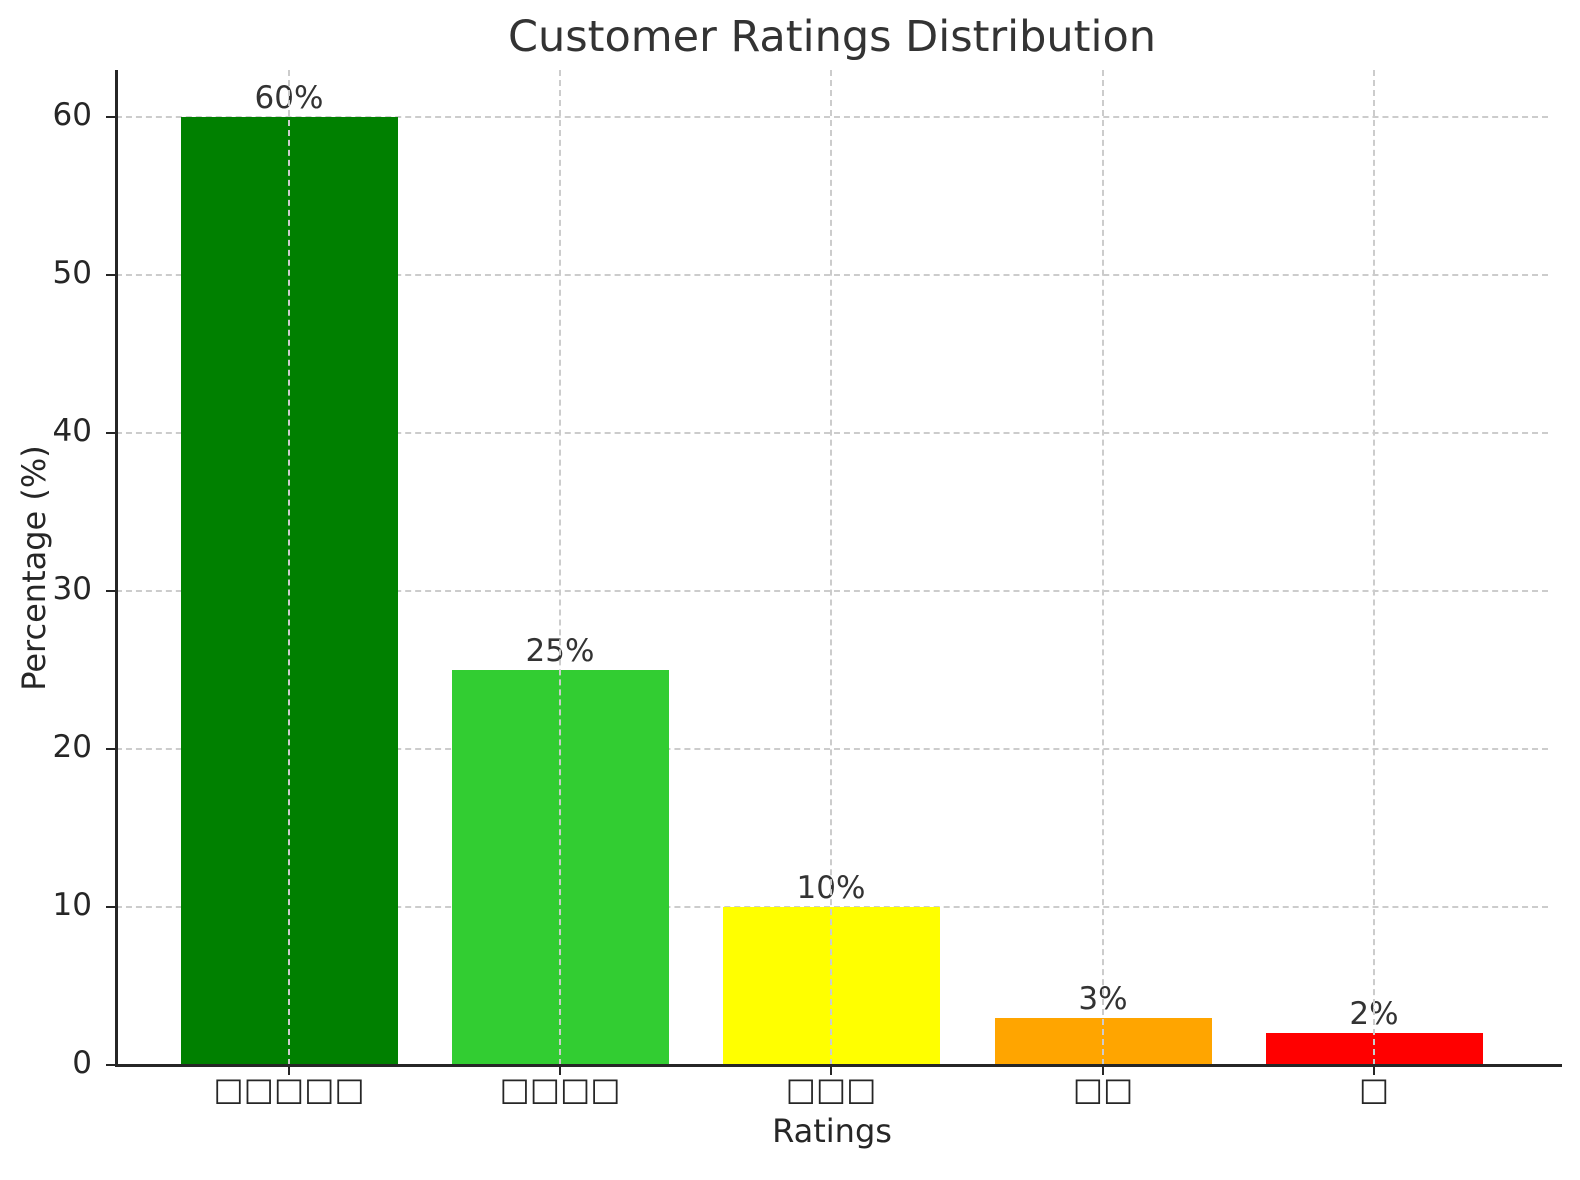 This screenshot has height=1180, width=1580. What do you see at coordinates (289, 1089) in the screenshot?
I see `x-tick-label: □□□□□` at bounding box center [289, 1089].